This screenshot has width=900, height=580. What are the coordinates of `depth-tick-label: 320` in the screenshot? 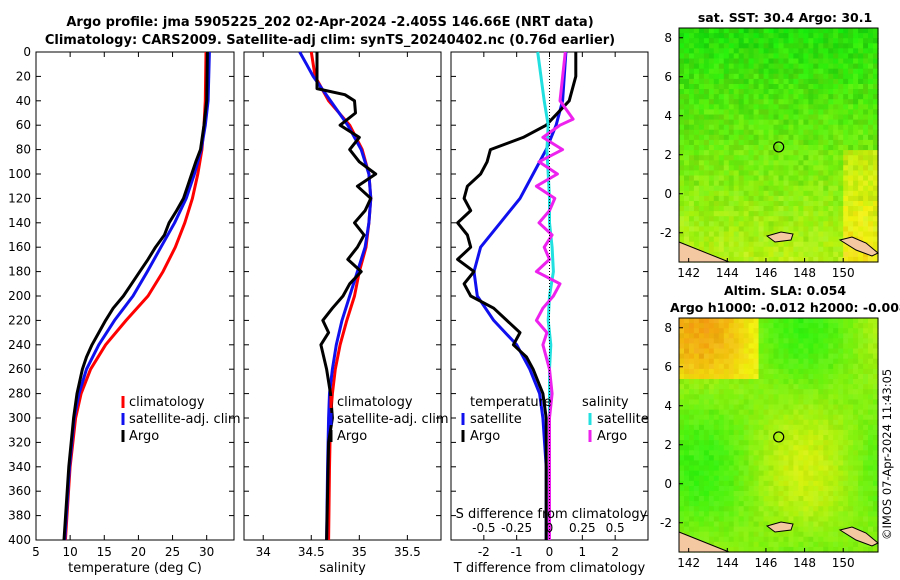 It's located at (19, 442).